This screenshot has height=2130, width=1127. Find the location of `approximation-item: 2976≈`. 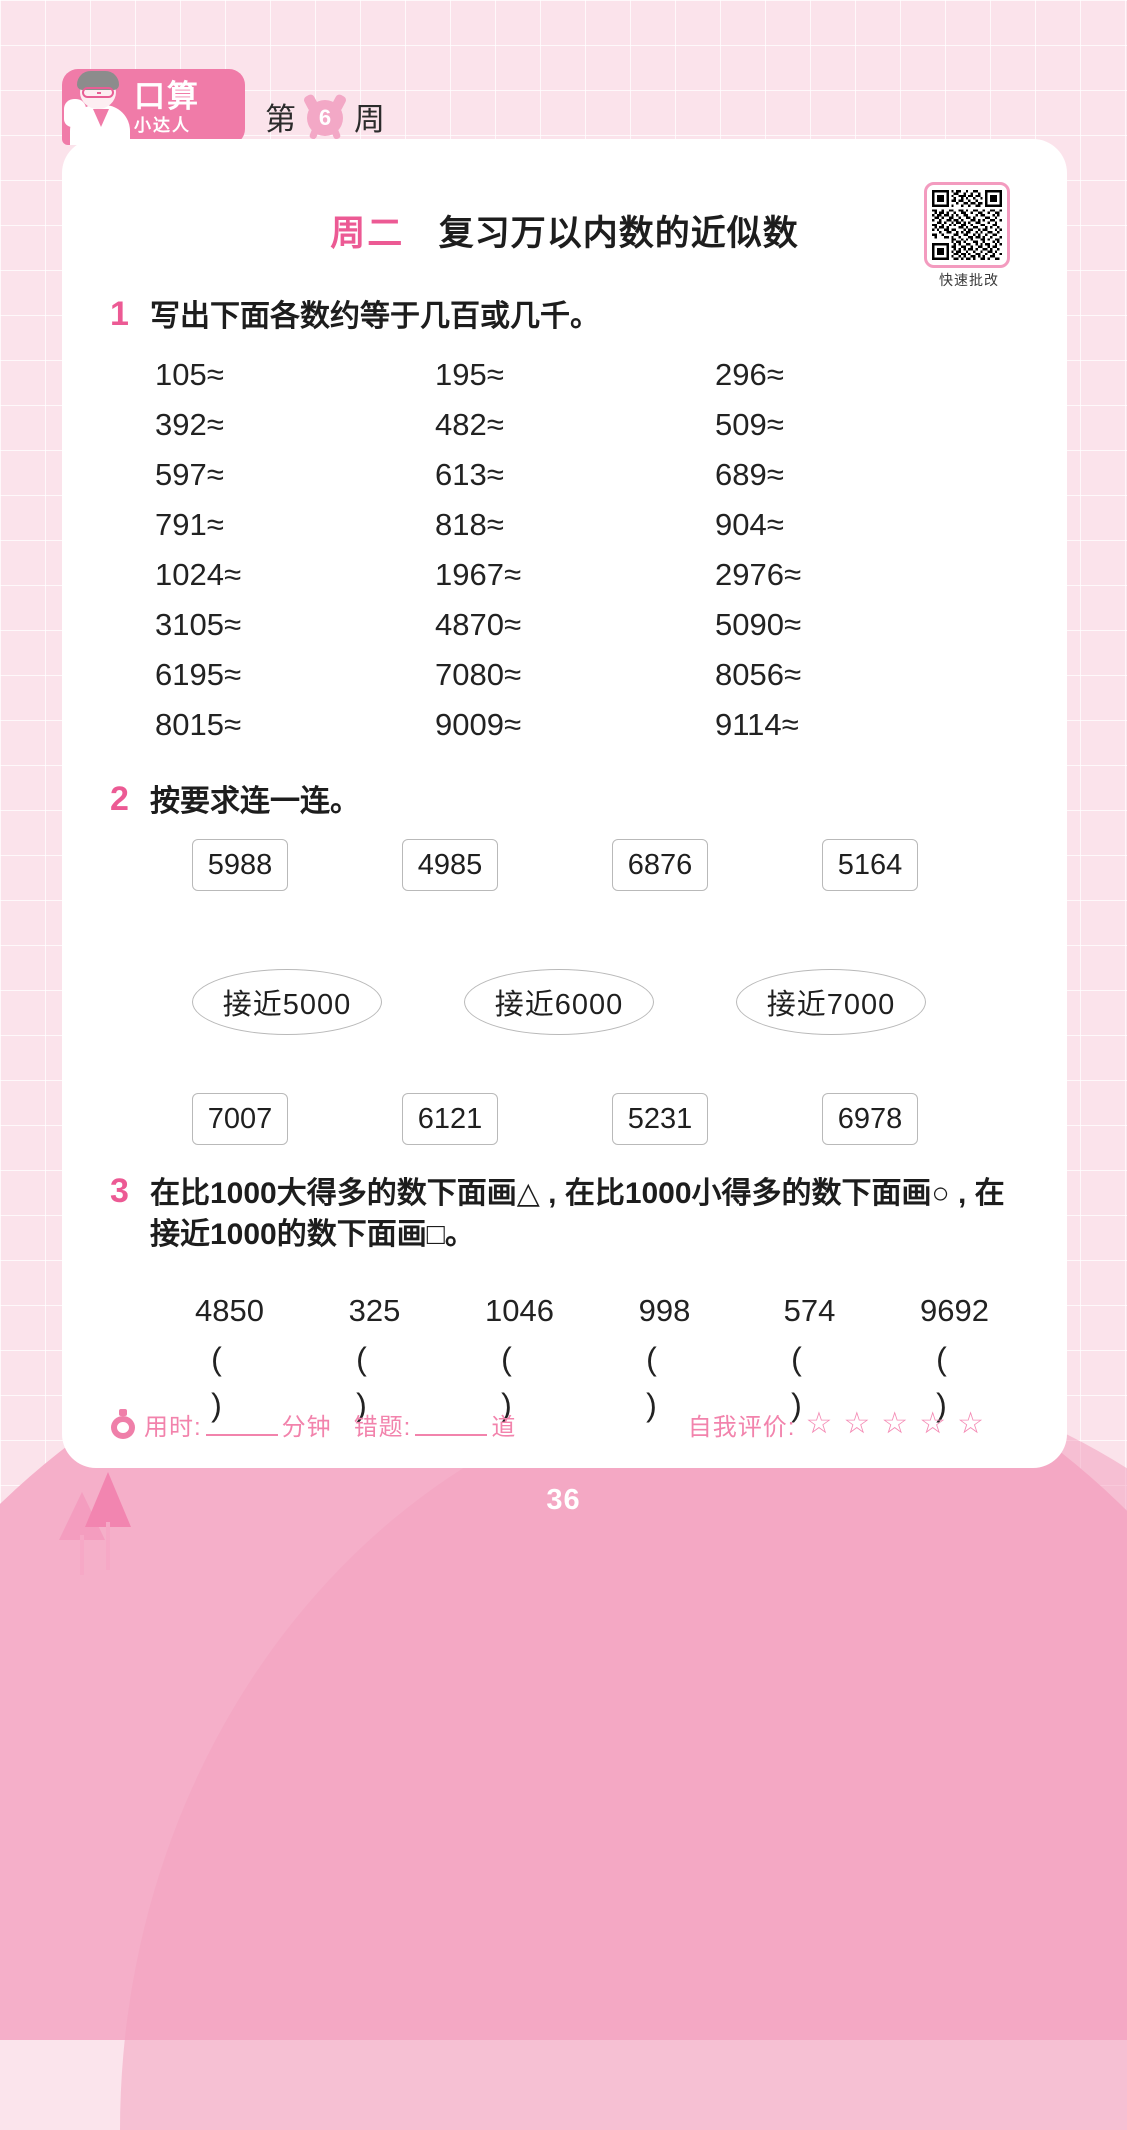

approximation-item: 2976≈ is located at coordinates (758, 574).